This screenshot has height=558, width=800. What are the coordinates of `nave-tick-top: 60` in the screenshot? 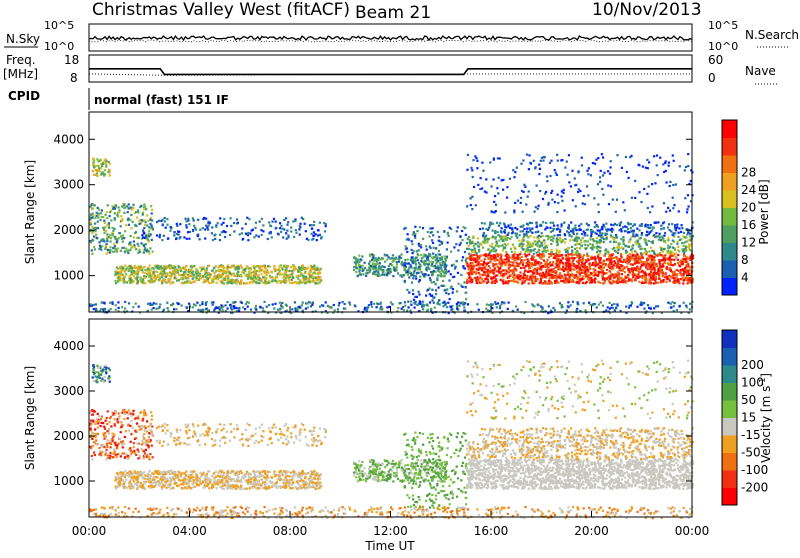 It's located at (715, 60).